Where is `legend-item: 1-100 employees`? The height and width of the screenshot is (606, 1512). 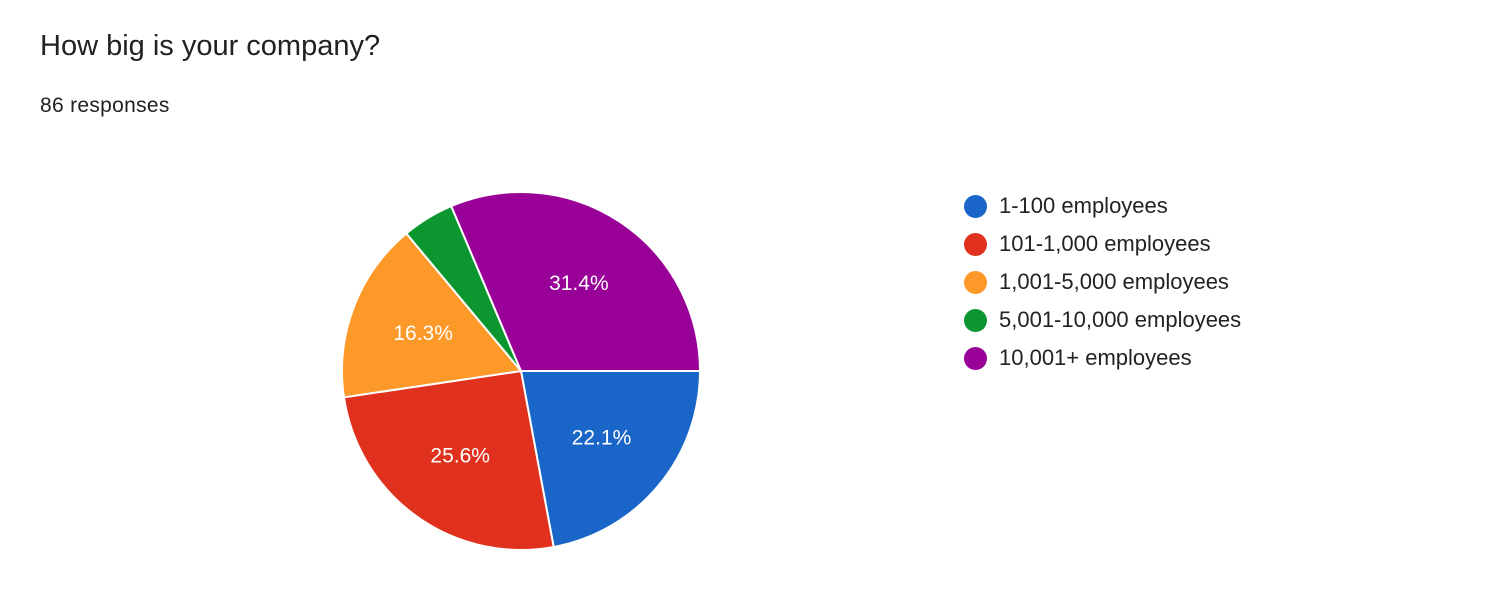 legend-item: 1-100 employees is located at coordinates (1102, 206).